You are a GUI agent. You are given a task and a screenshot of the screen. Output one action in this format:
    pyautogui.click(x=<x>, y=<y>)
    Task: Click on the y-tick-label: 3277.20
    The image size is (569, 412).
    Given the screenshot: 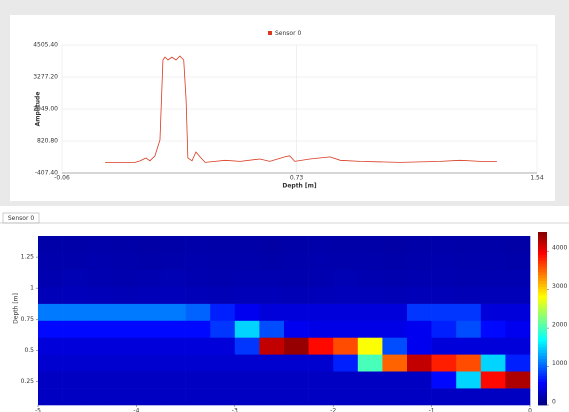 What is the action you would take?
    pyautogui.click(x=45, y=77)
    